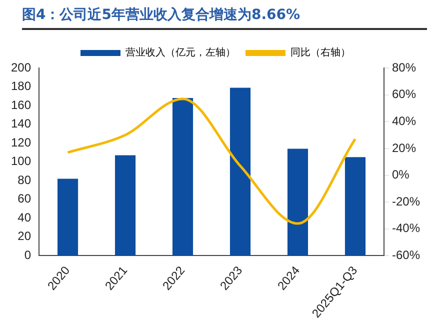  What do you see at coordinates (320, 52) in the screenshot?
I see `legend-label: 同比（右轴）` at bounding box center [320, 52].